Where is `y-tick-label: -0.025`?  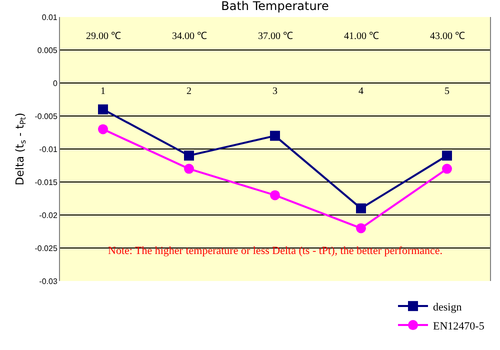
y-tick-label: -0.025 is located at coordinates (46, 248).